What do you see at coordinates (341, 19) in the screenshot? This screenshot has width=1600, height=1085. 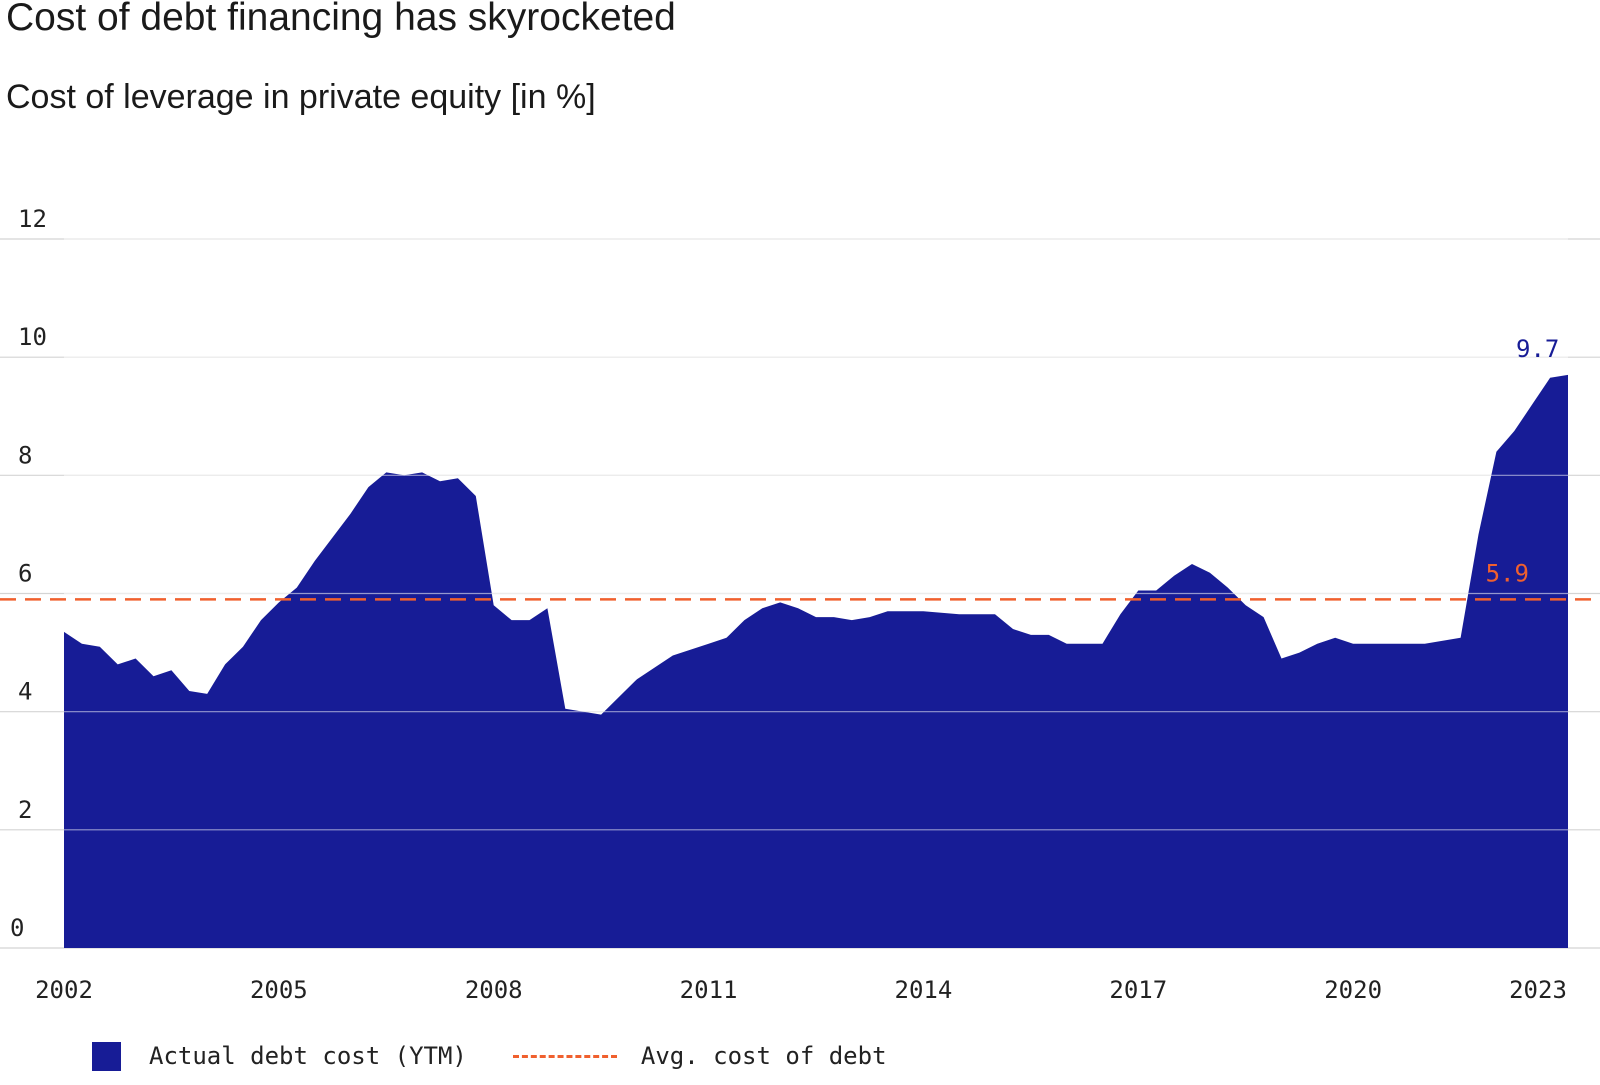 I see `chart-title: Cost of debt financing has skyrocketed` at bounding box center [341, 19].